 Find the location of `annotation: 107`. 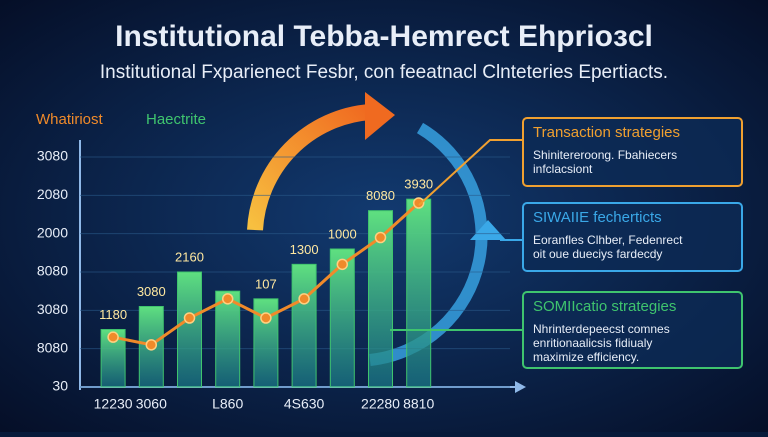

annotation: 107 is located at coordinates (266, 283).